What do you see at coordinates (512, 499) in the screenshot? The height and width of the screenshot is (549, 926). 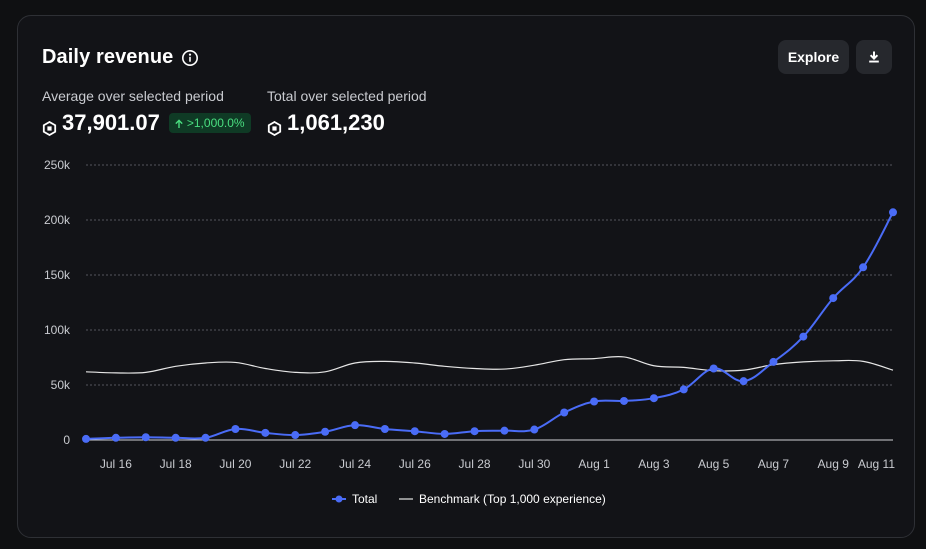 I see `legend-label-benchmark: Benchmark (Top 1,000 experience)` at bounding box center [512, 499].